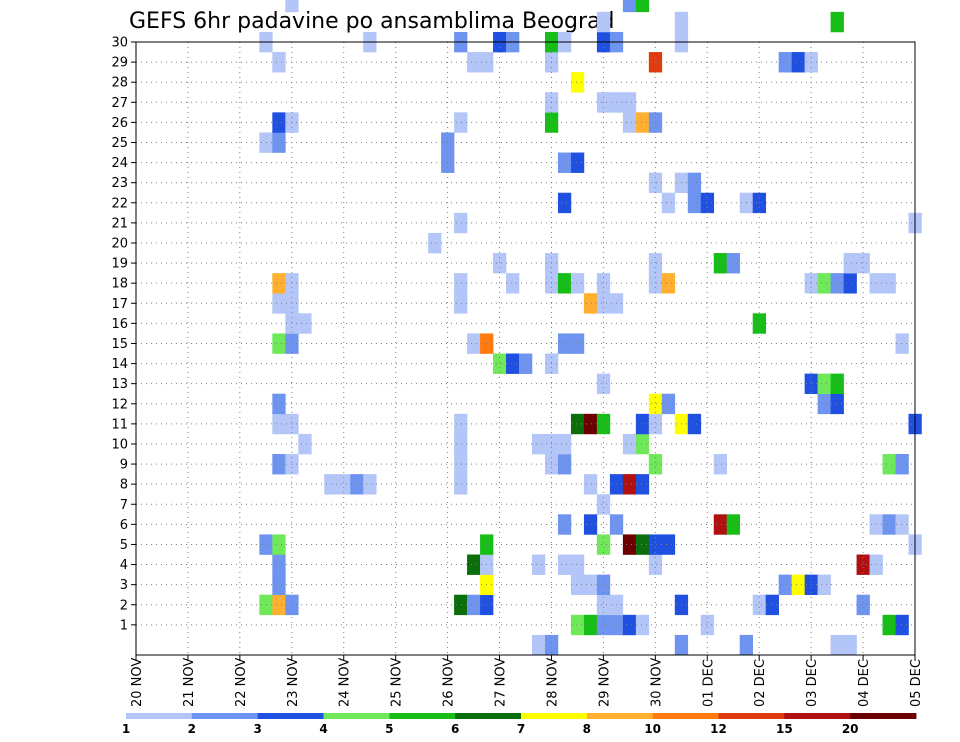  What do you see at coordinates (119, 63) in the screenshot?
I see `y-tick-label: 29` at bounding box center [119, 63].